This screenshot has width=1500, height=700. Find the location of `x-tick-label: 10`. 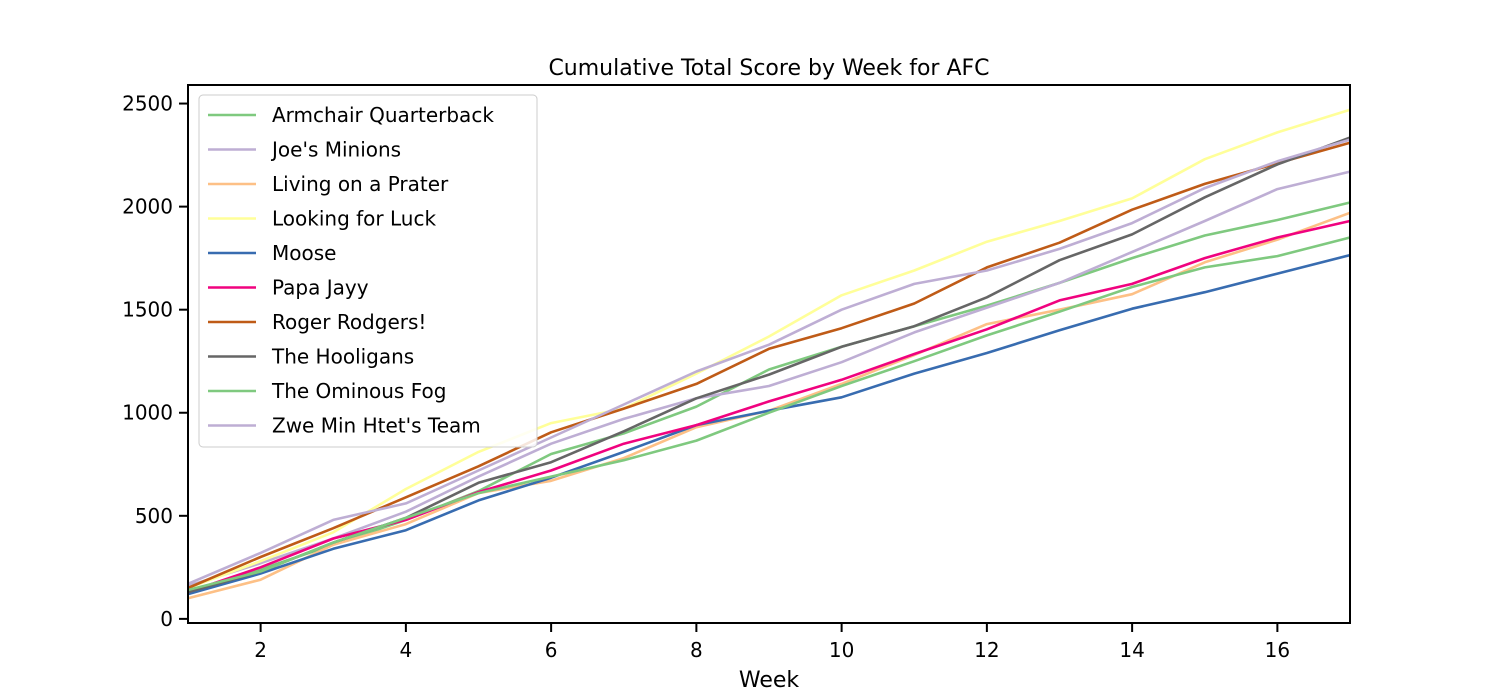

x-tick-label: 10 is located at coordinates (841, 650).